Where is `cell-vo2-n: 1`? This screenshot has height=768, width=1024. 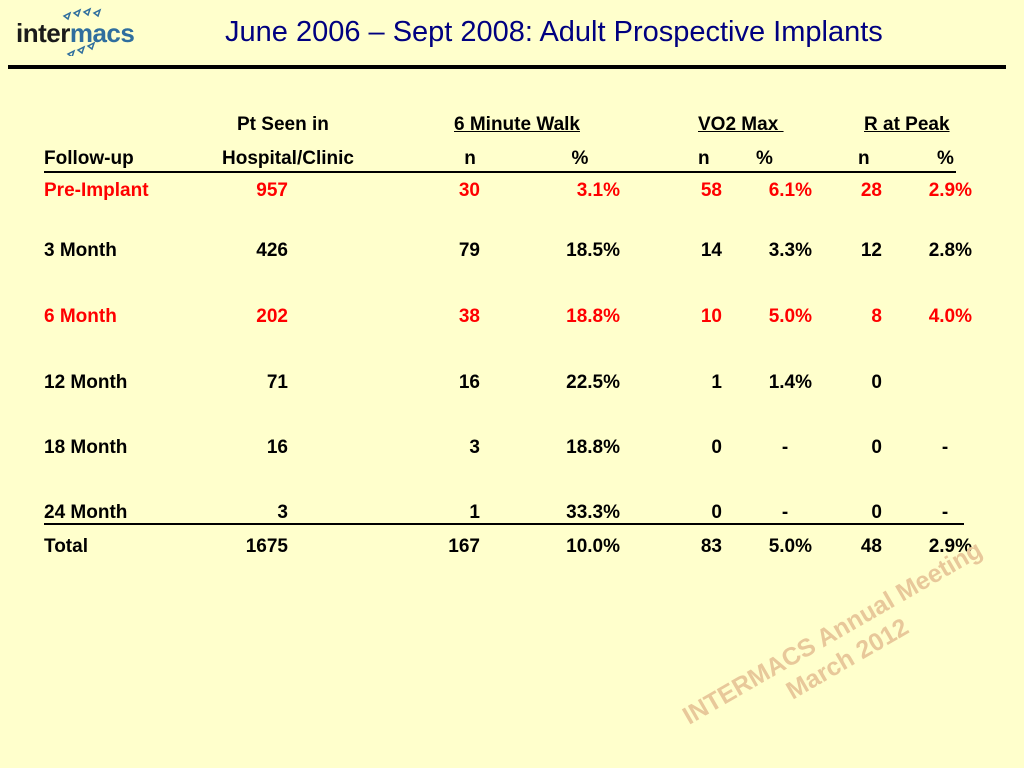 cell-vo2-n: 1 is located at coordinates (716, 382).